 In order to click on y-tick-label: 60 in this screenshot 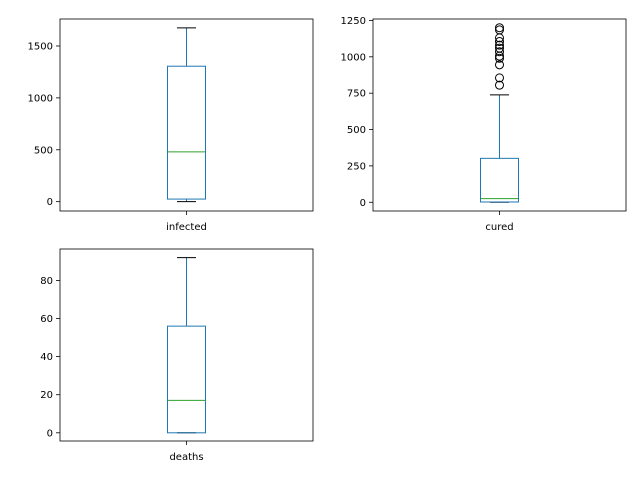, I will do `click(46, 319)`.